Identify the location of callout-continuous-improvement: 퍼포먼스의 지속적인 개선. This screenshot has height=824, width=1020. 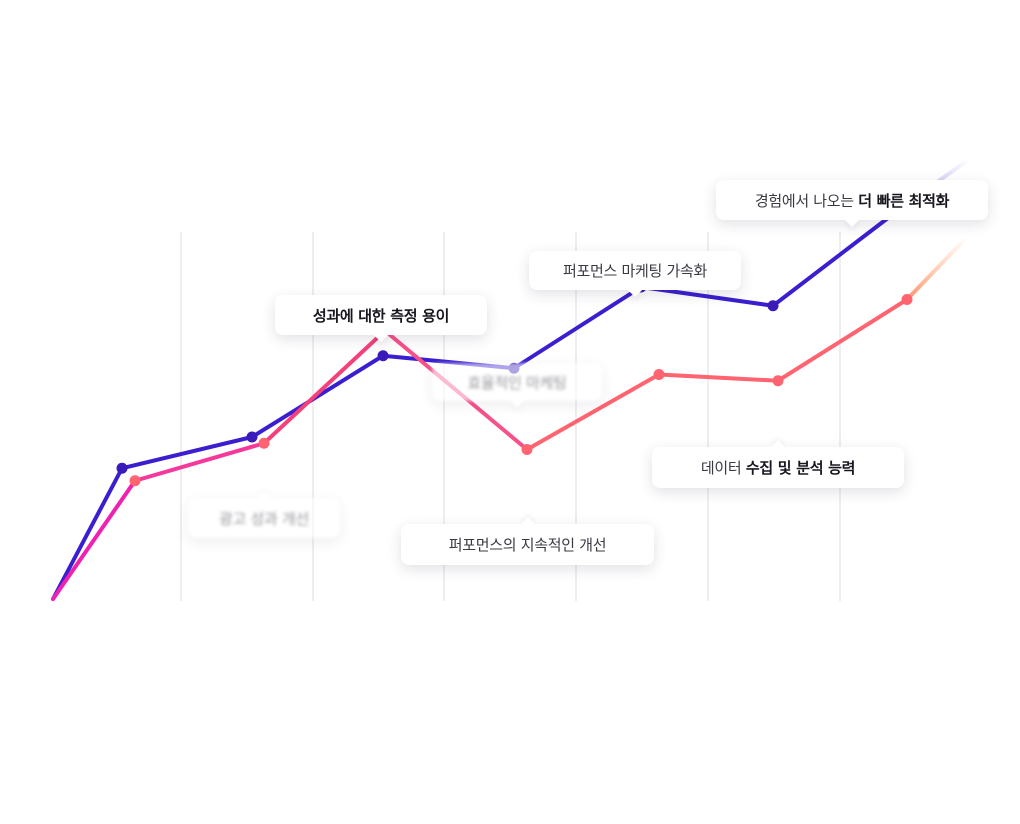
(527, 544).